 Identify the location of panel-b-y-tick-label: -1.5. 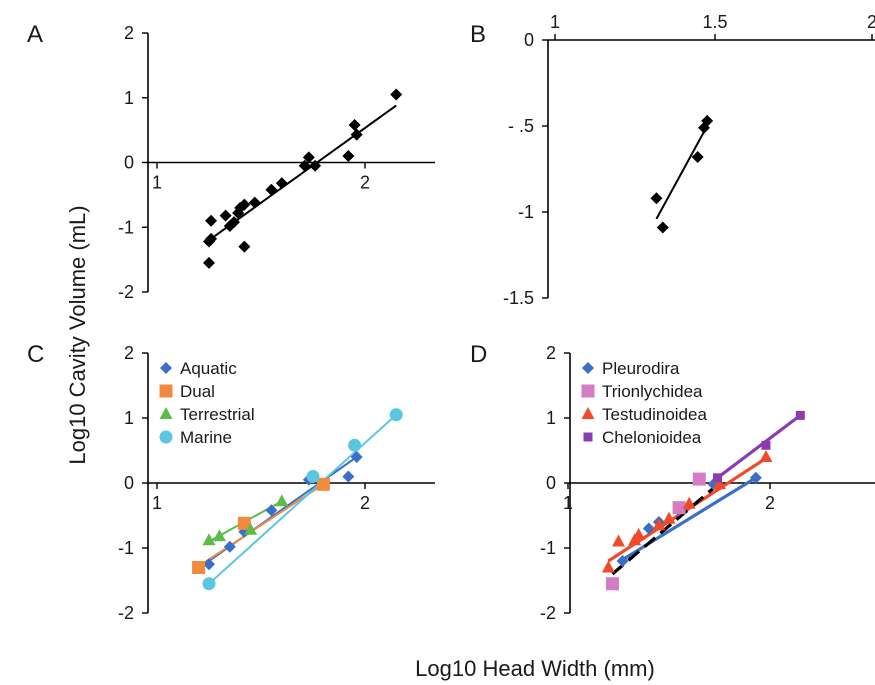
(518, 298).